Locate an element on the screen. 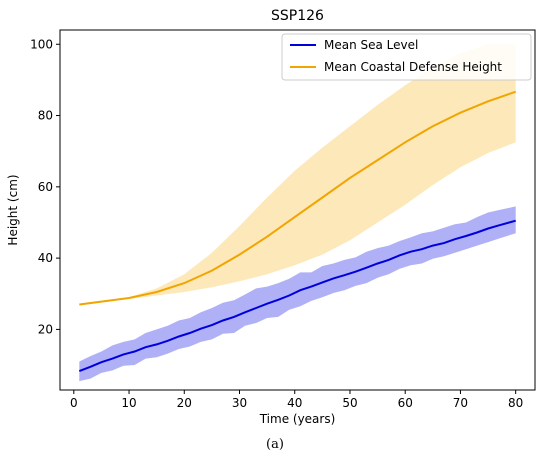  legend-label-mean-sea-level: Mean Sea Level is located at coordinates (371, 45).